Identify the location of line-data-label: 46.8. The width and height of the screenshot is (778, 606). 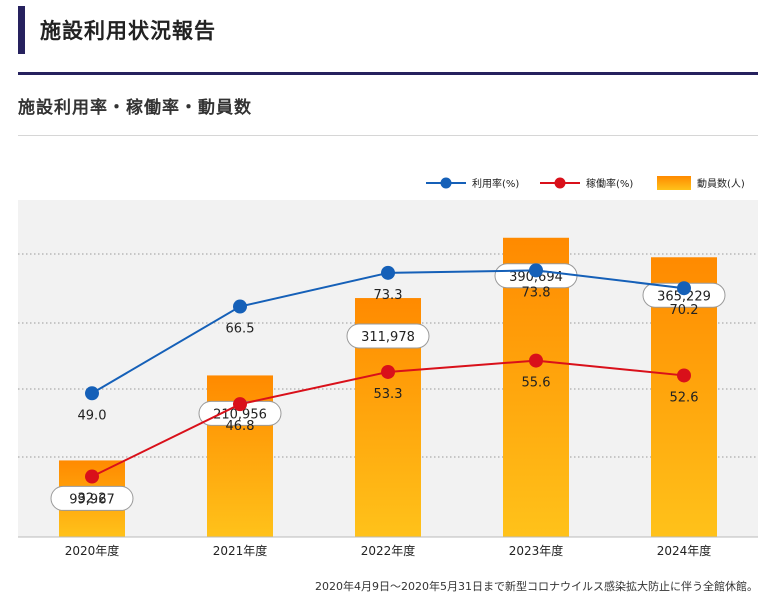
(240, 426).